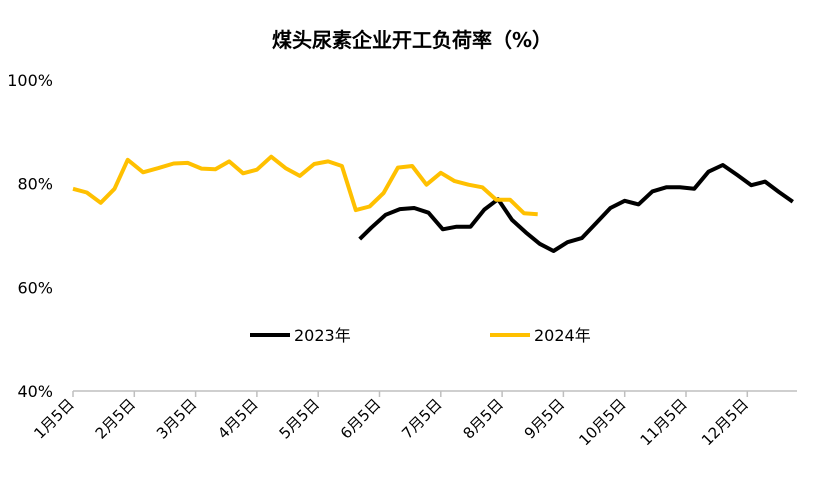 This screenshot has width=834, height=478. What do you see at coordinates (544, 418) in the screenshot?
I see `x-tick-label: 9月5日` at bounding box center [544, 418].